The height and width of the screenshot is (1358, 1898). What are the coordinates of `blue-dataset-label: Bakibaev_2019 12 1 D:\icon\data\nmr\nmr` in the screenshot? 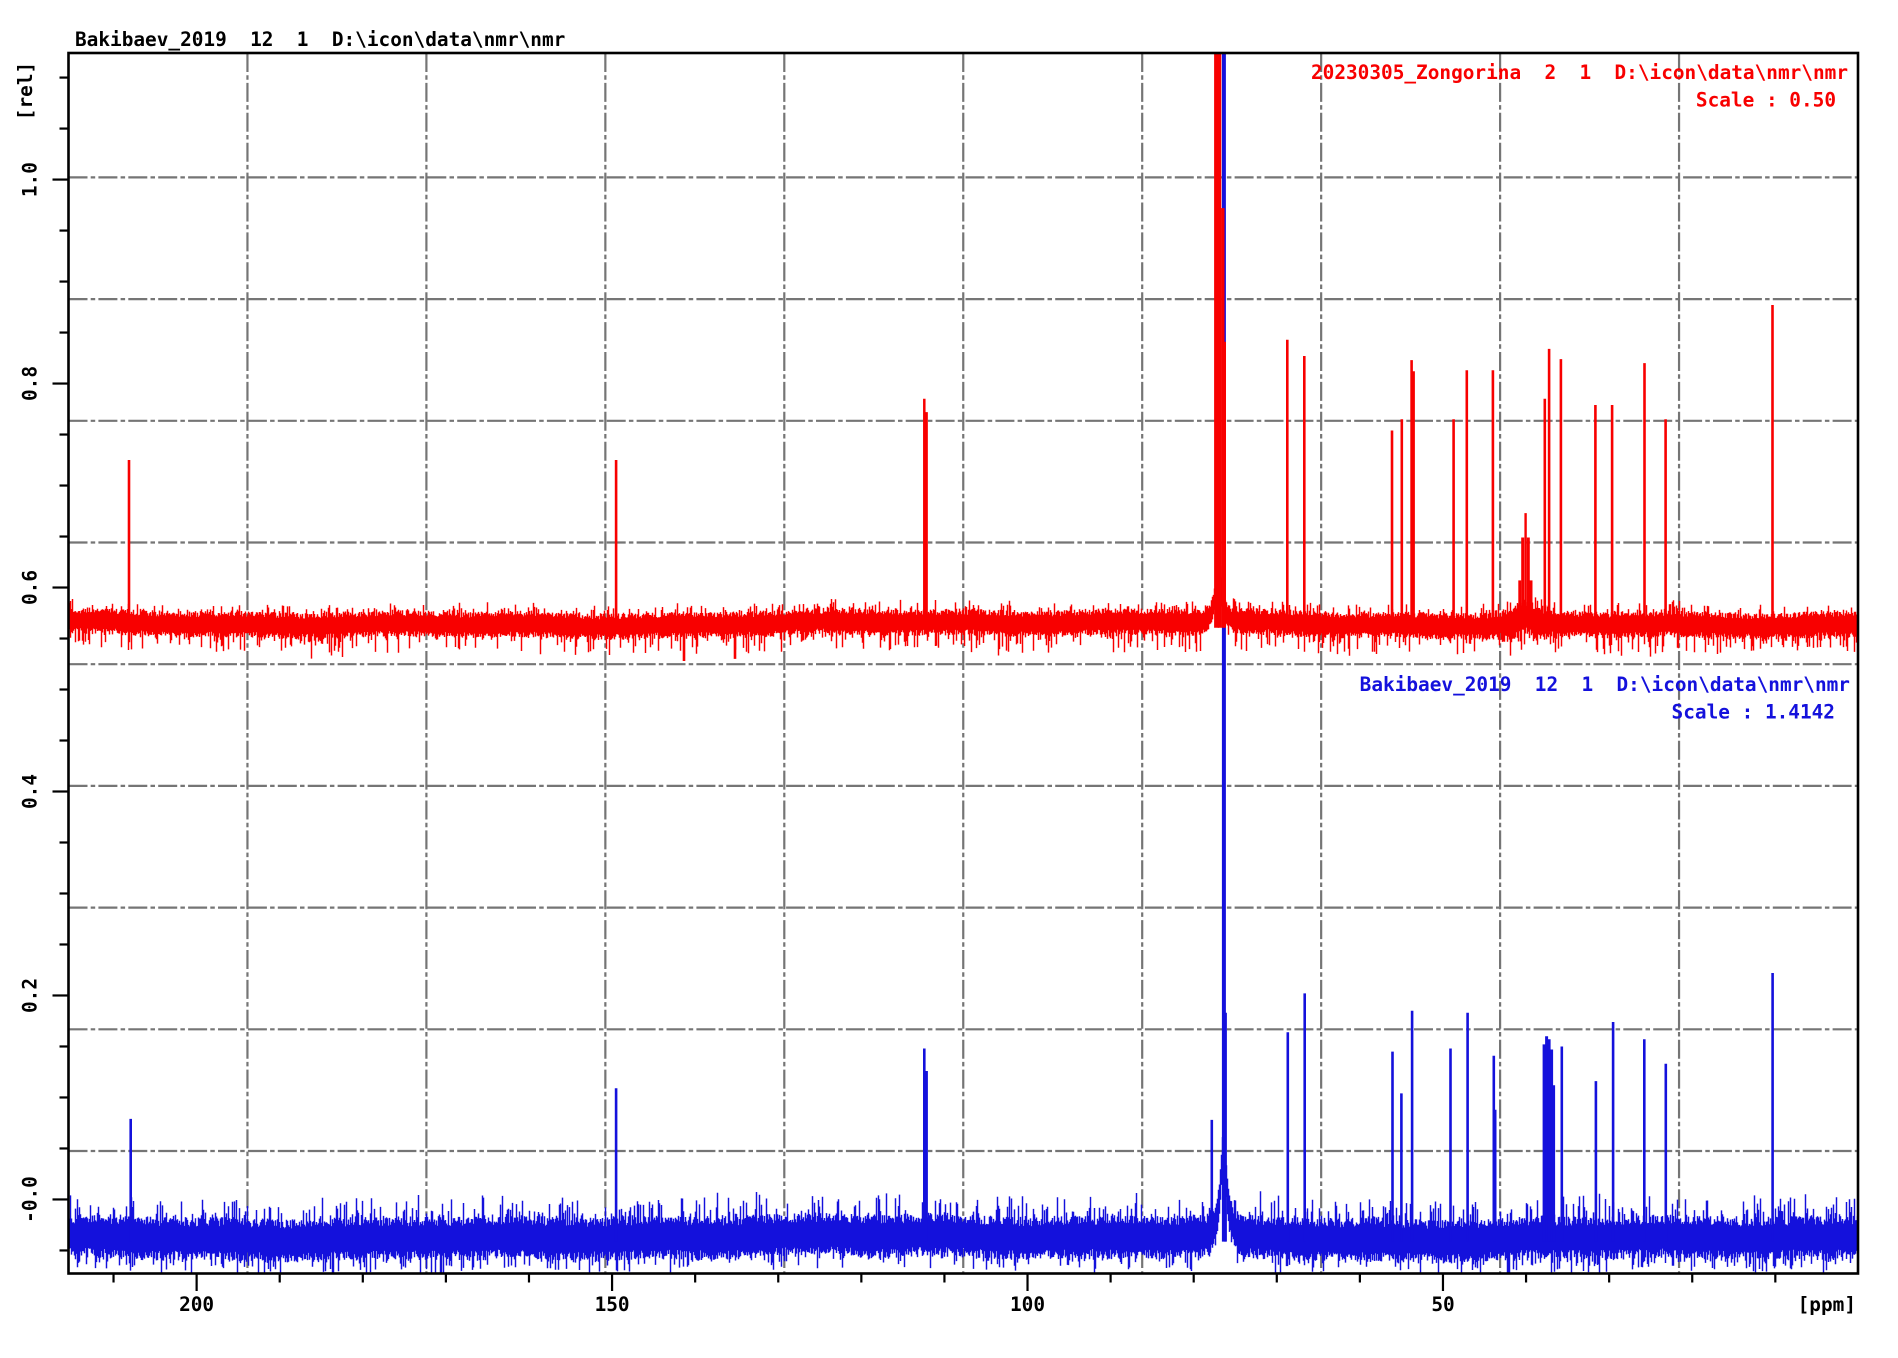 It's located at (1605, 684).